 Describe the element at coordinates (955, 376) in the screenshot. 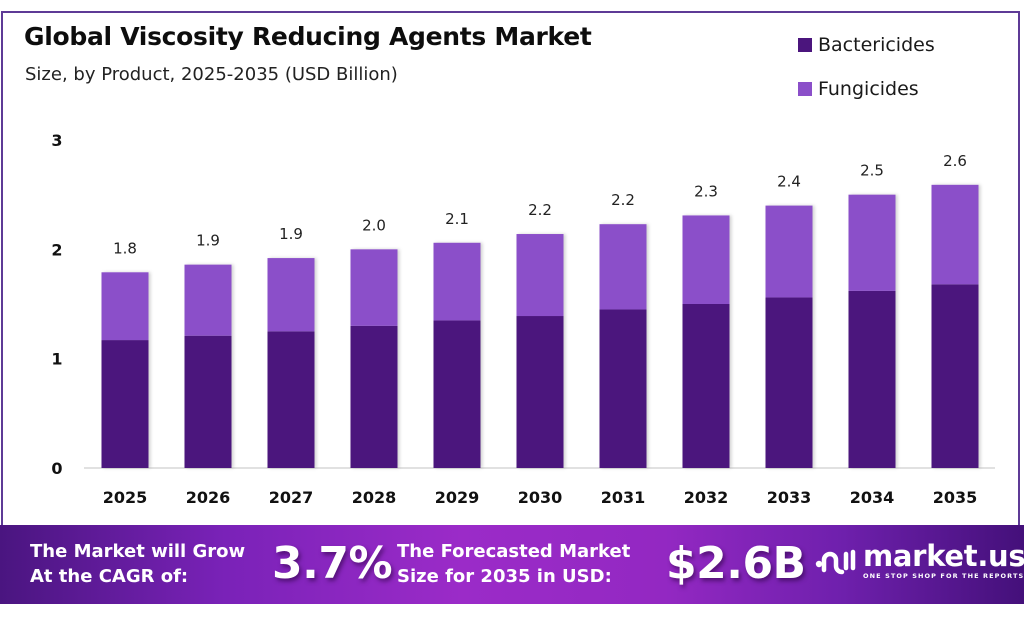

I see `bar-bactericides-2035` at that location.